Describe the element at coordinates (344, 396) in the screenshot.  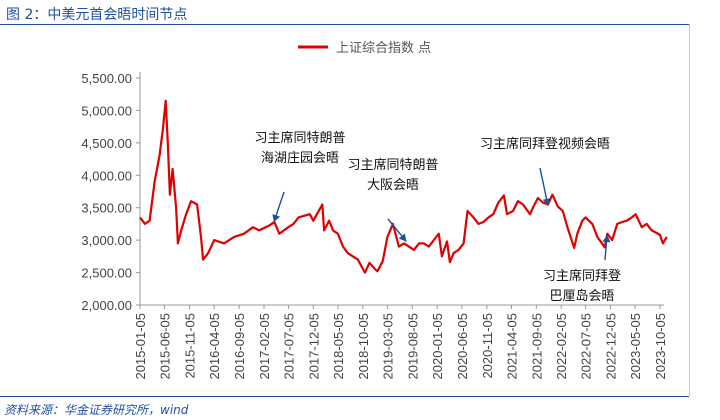
I see `frame-bottom-rule` at that location.